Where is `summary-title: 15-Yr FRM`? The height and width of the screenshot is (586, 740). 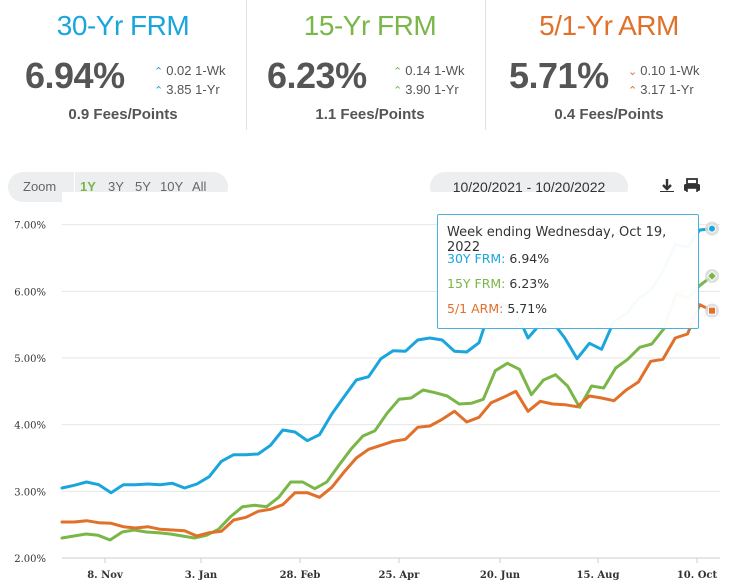 summary-title: 15-Yr FRM is located at coordinates (370, 25).